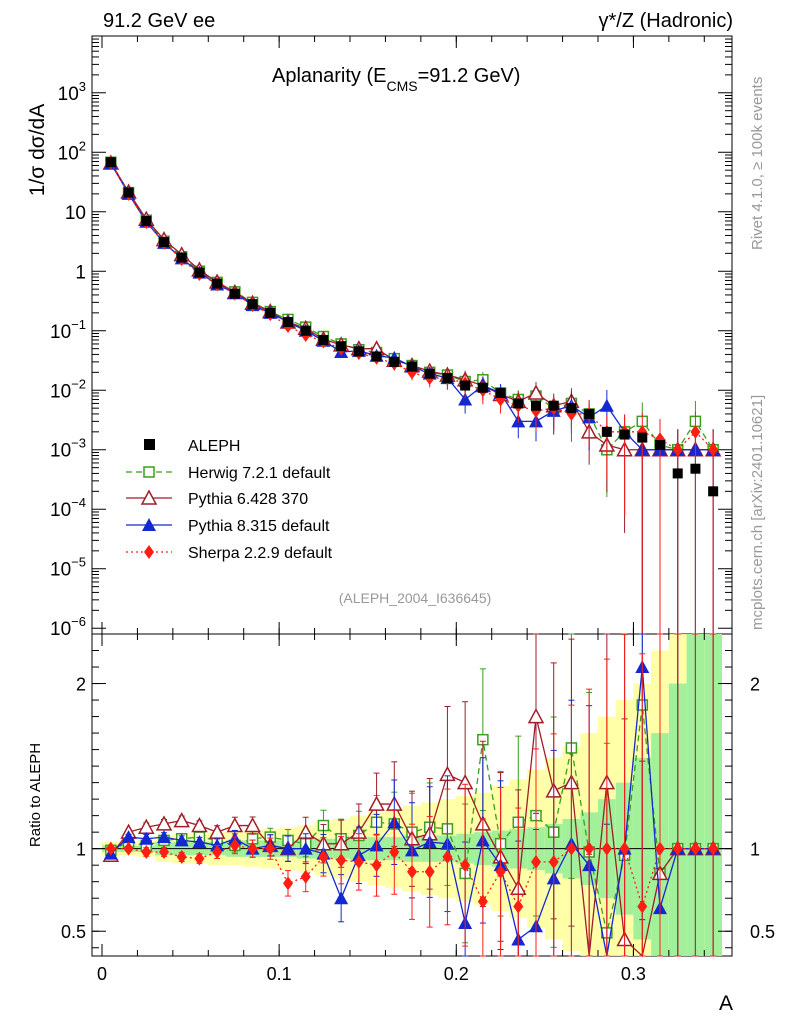  I want to click on y-tick-label-main: 10⁻¹, so click(68, 330).